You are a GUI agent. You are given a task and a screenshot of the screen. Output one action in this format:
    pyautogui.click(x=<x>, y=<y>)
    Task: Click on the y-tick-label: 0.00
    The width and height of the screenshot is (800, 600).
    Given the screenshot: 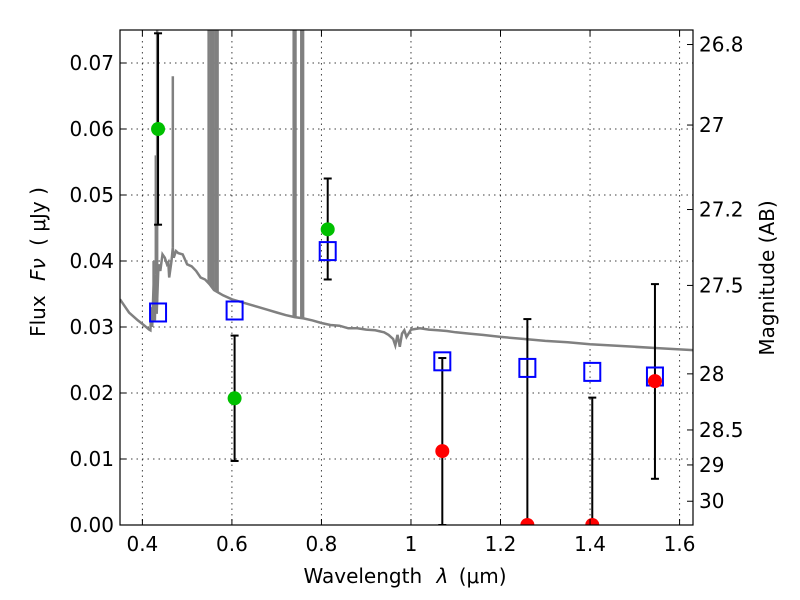 What is the action you would take?
    pyautogui.click(x=91, y=525)
    